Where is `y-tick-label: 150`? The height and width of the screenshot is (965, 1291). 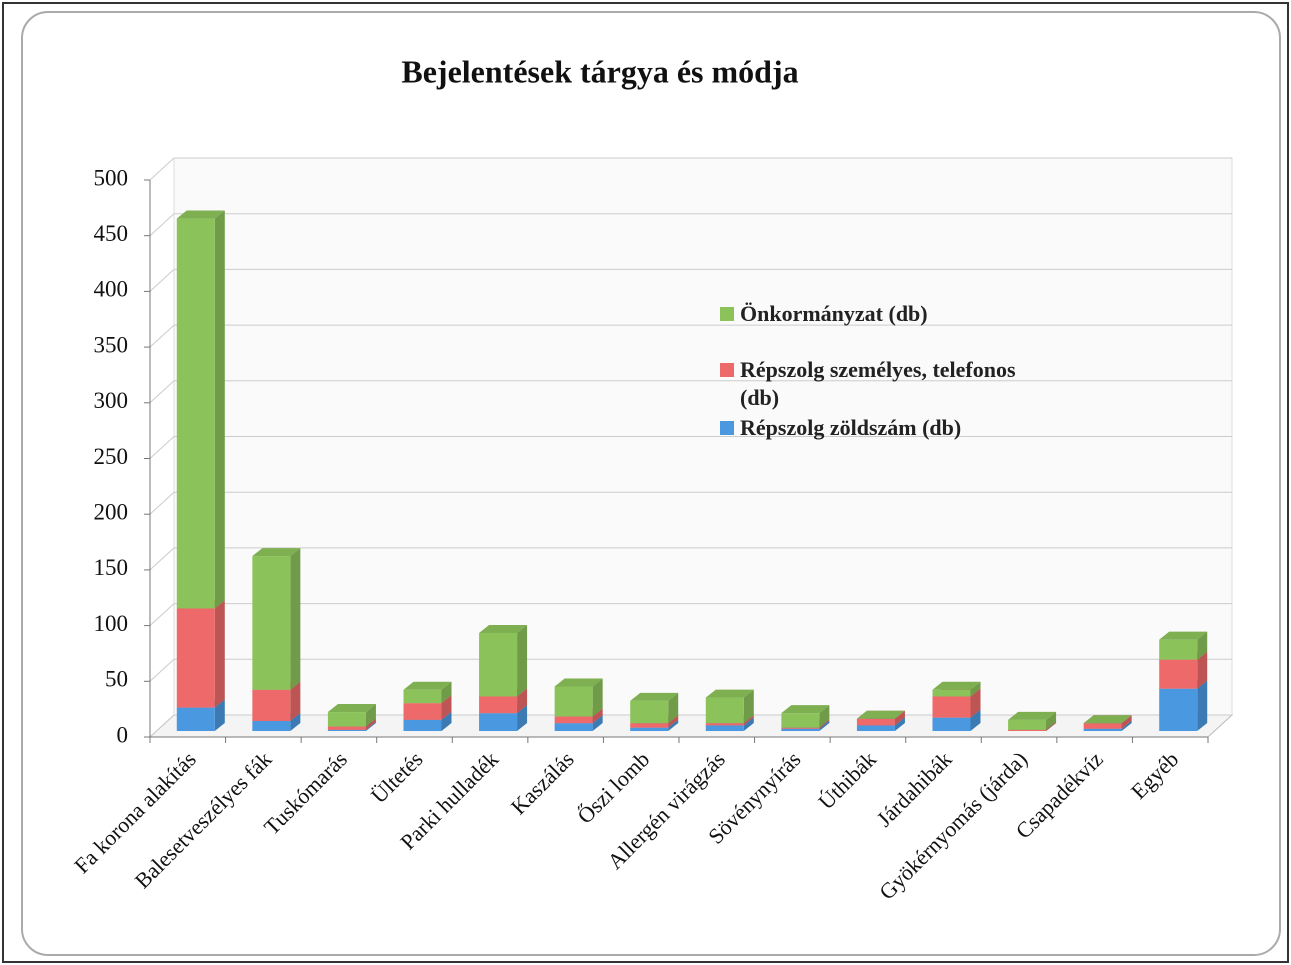
y-tick-label: 150 is located at coordinates (111, 567).